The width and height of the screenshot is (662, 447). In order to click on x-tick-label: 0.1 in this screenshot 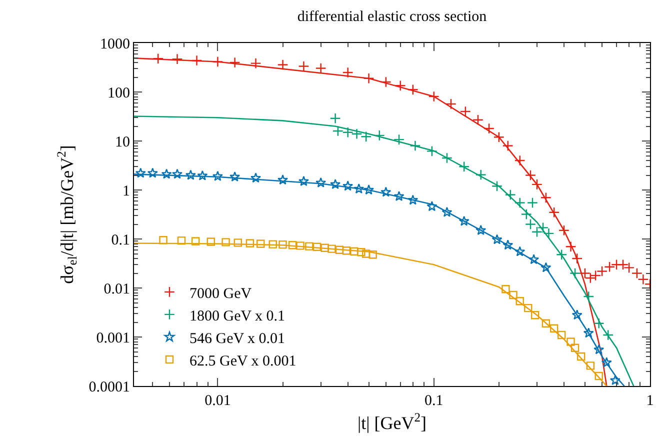, I will do `click(434, 401)`.